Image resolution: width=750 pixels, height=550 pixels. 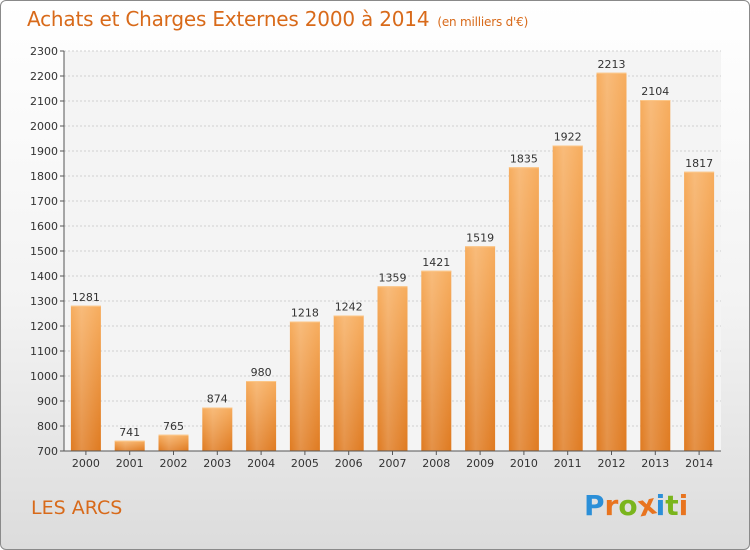 I want to click on y-tick-label: 900, so click(x=47, y=401).